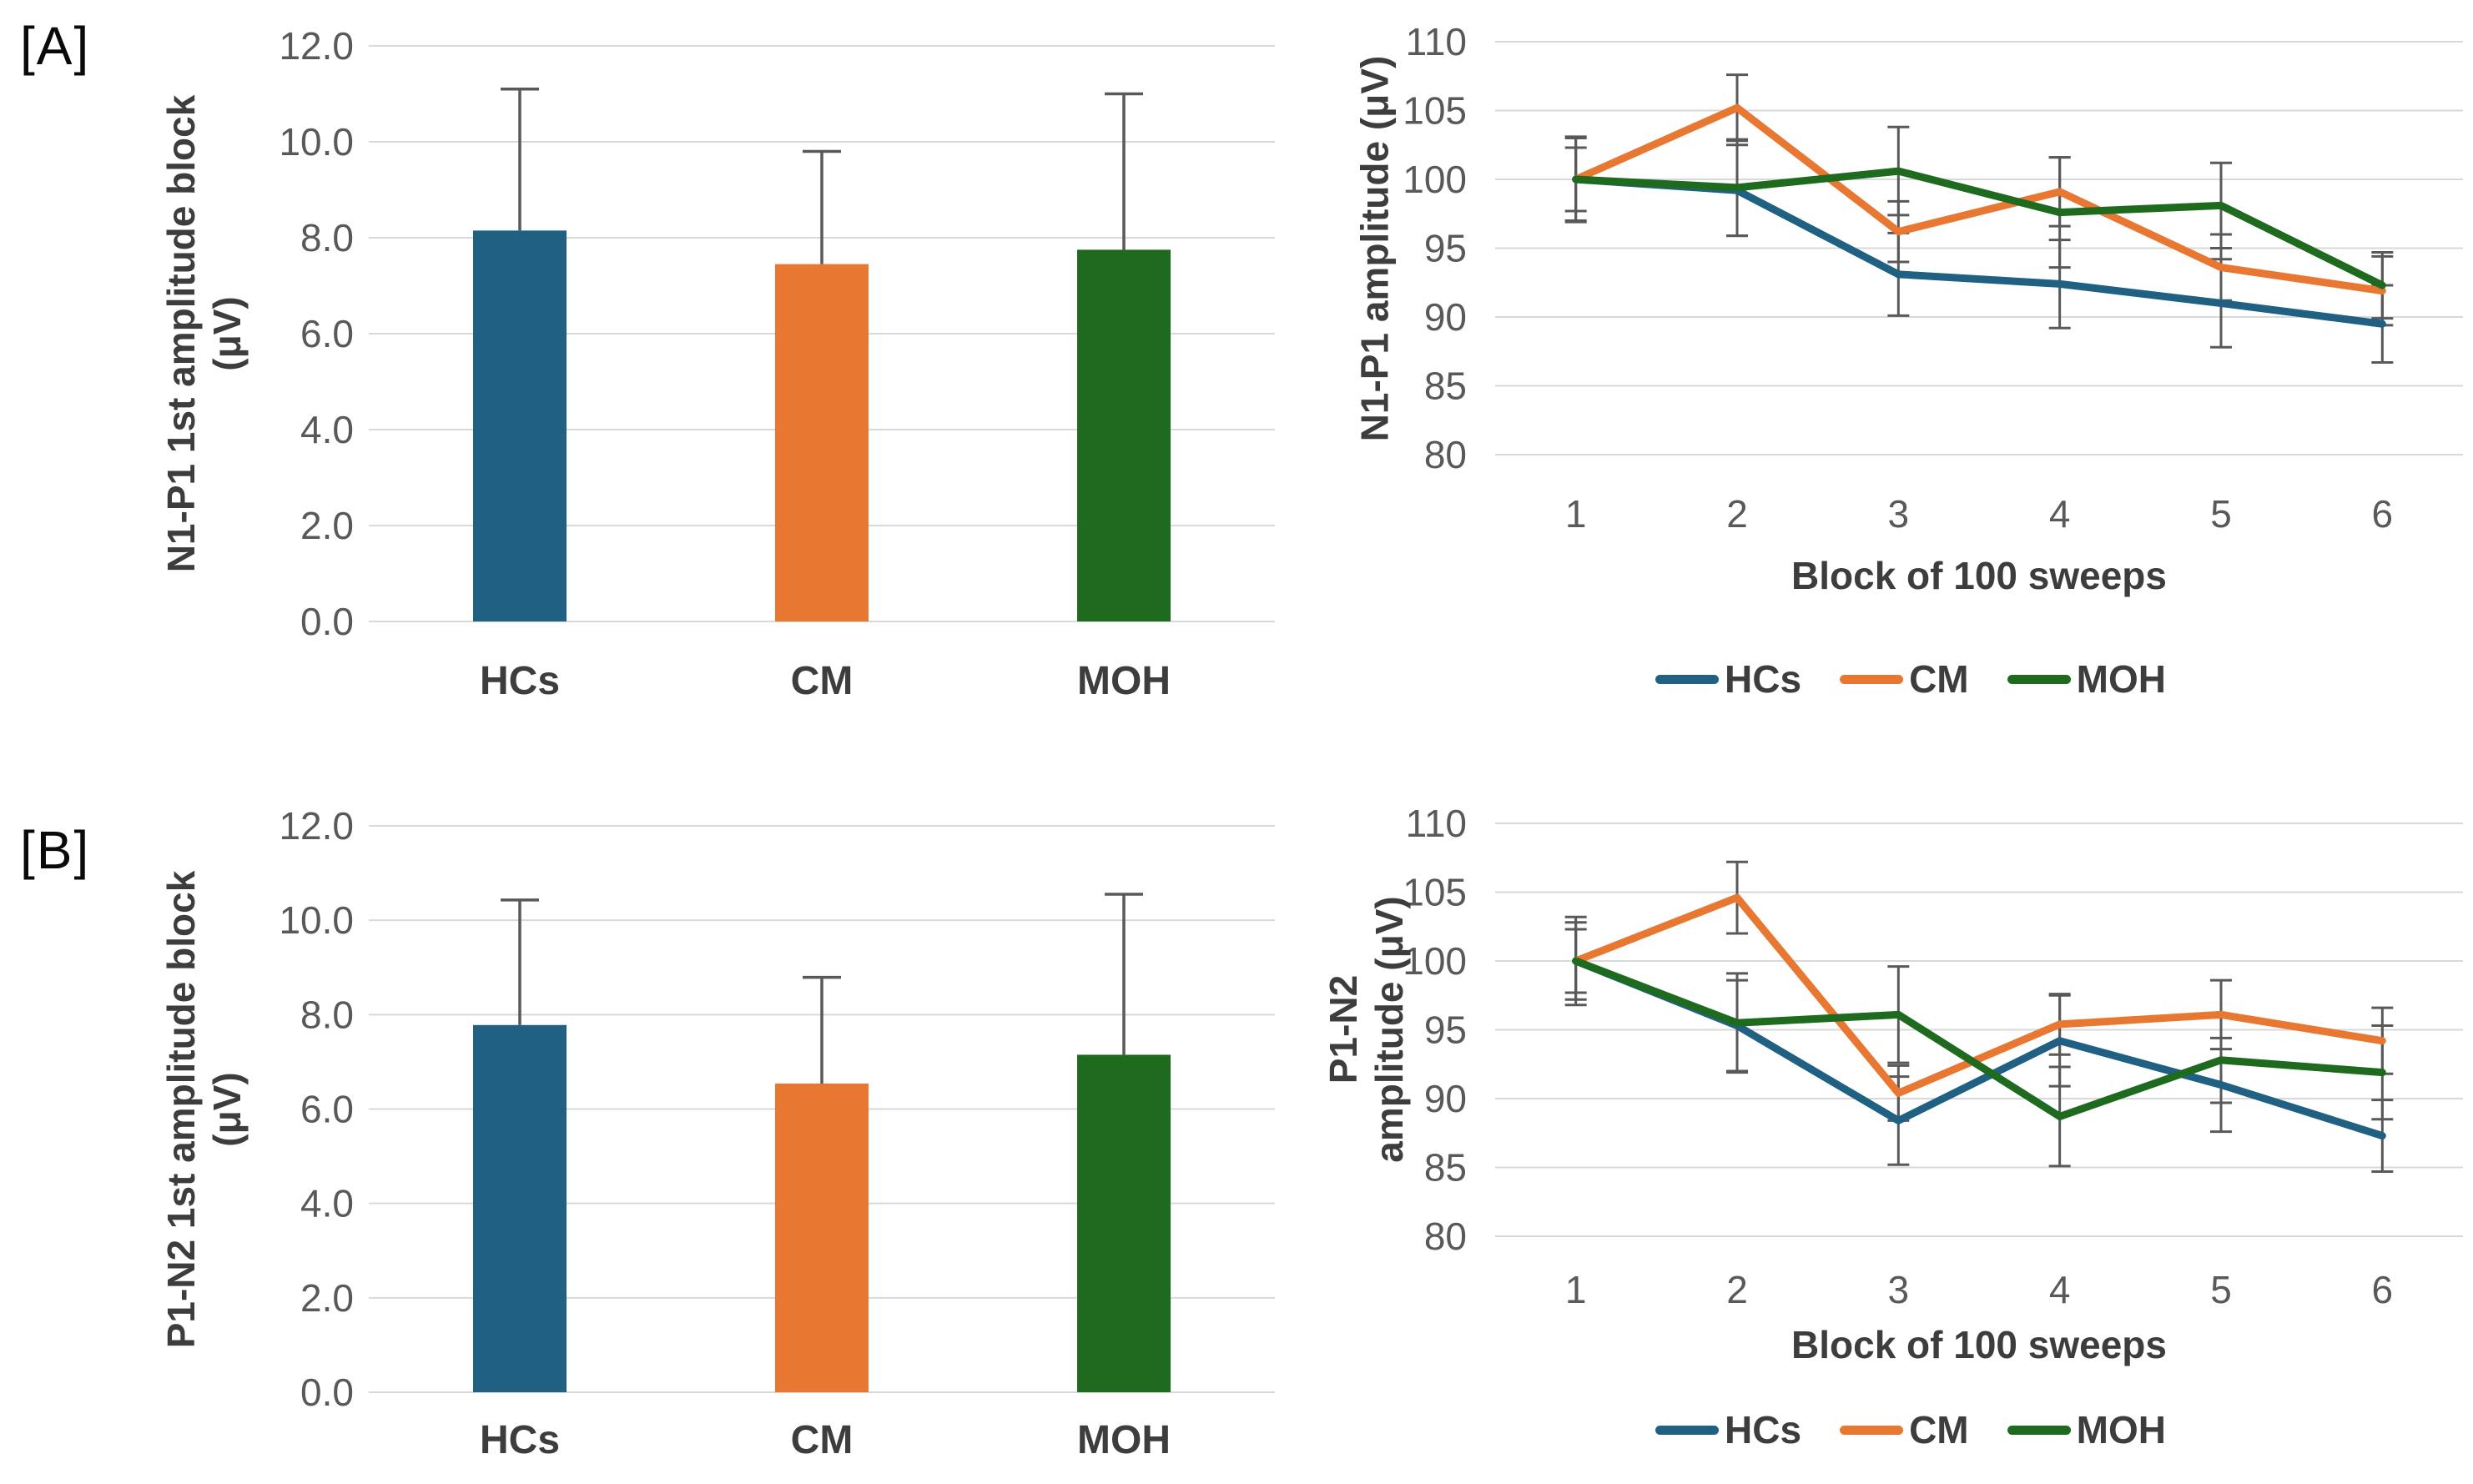  I want to click on legend-p1n2: HCs CM MOH, so click(1911, 1429).